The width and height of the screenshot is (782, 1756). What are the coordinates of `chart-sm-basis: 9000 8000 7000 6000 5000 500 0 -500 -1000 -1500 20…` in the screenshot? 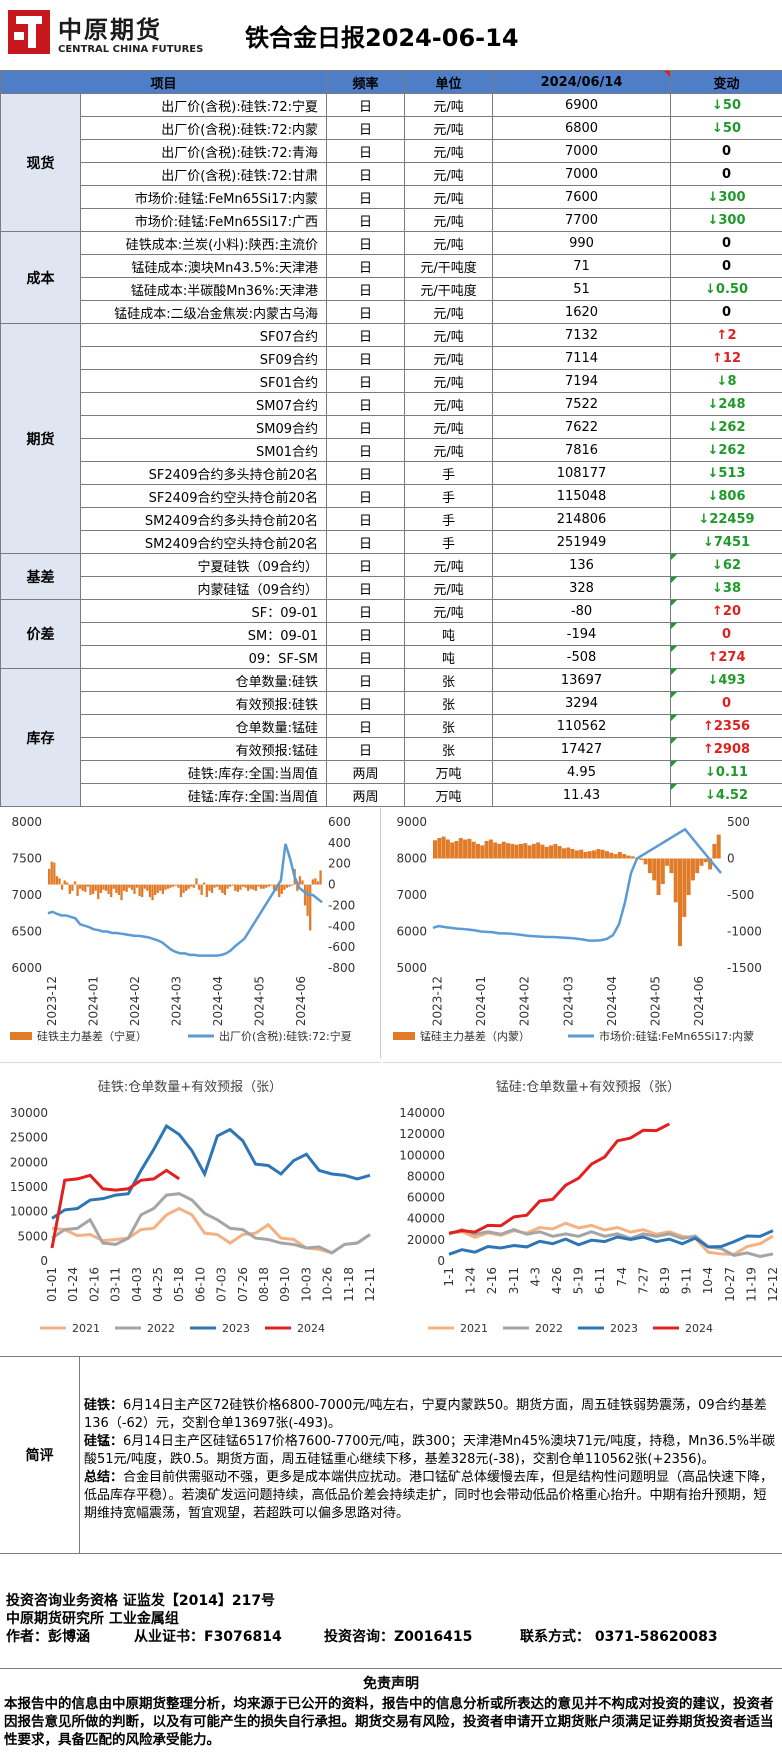 It's located at (582, 933).